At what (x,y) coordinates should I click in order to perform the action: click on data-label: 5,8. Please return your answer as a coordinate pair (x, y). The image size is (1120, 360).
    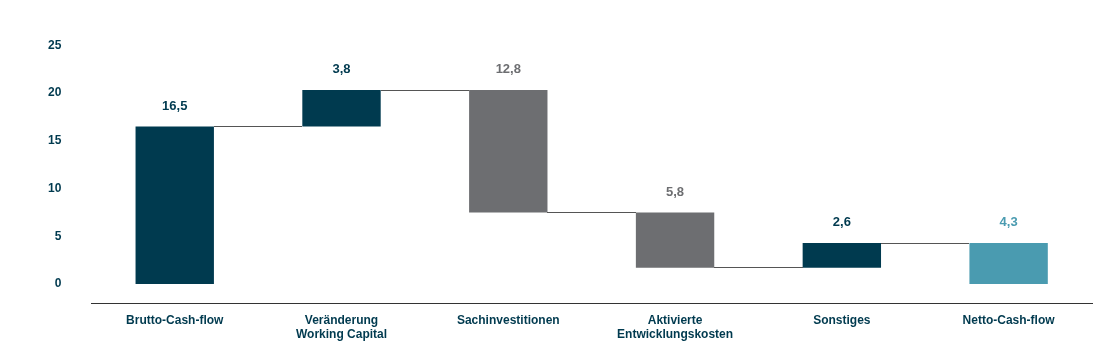
    Looking at the image, I should click on (675, 191).